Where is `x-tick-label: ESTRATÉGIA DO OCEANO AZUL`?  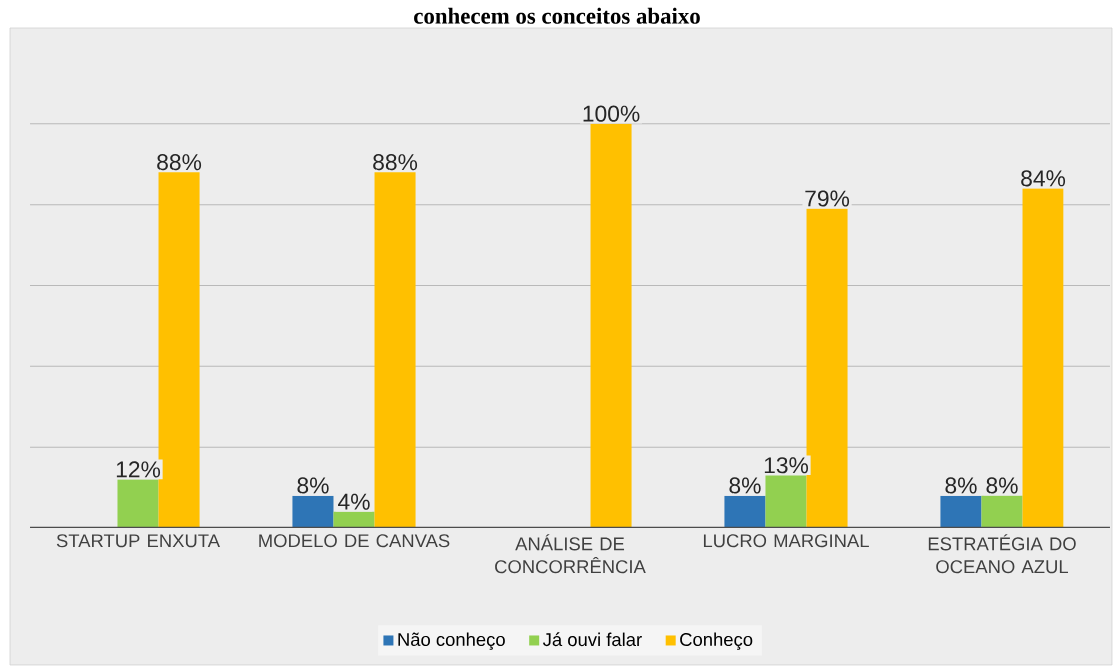 x-tick-label: ESTRATÉGIA DO OCEANO AZUL is located at coordinates (1002, 554).